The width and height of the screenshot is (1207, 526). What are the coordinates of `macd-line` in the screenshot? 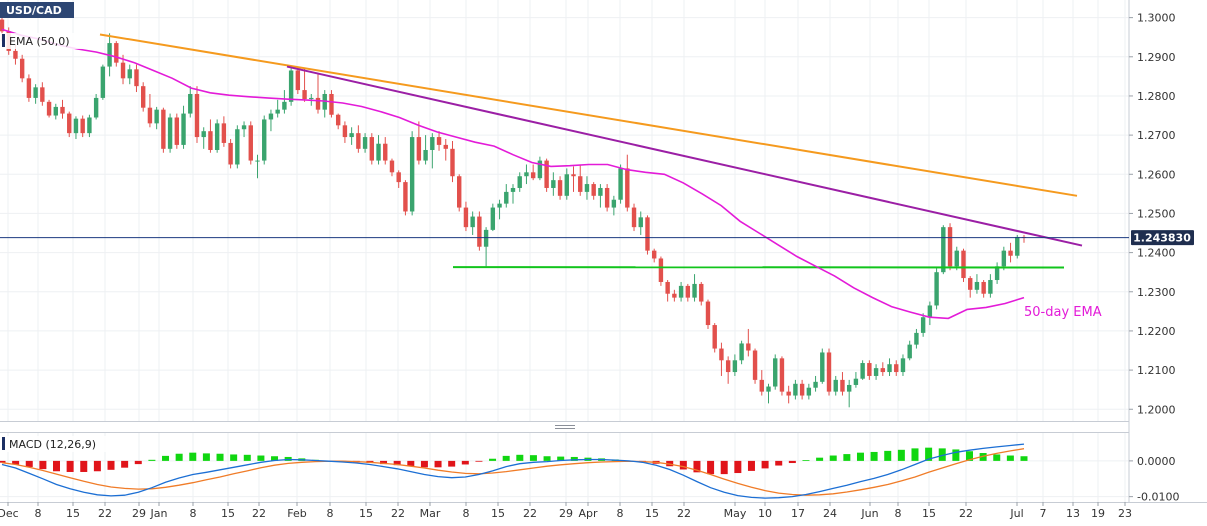 It's located at (513, 471).